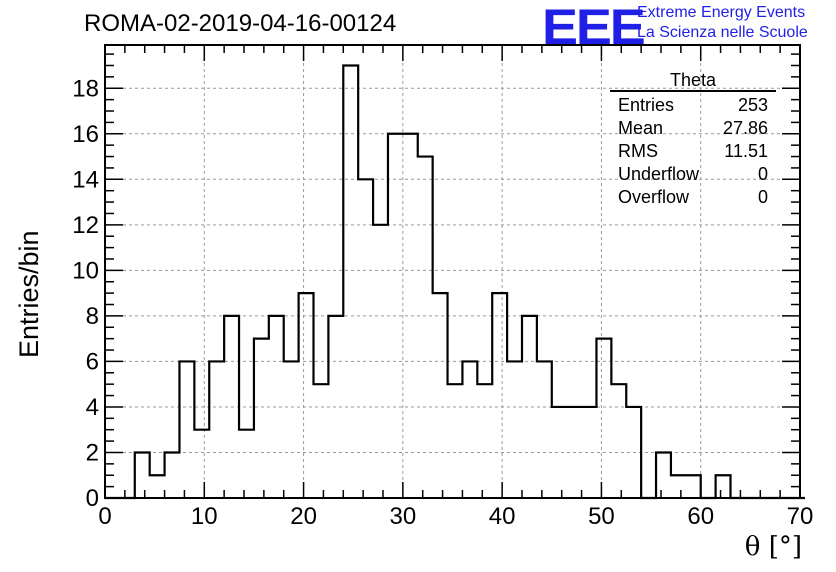 The width and height of the screenshot is (836, 572). What do you see at coordinates (693, 197) in the screenshot?
I see `stats-row-overflow: Overflow 0` at bounding box center [693, 197].